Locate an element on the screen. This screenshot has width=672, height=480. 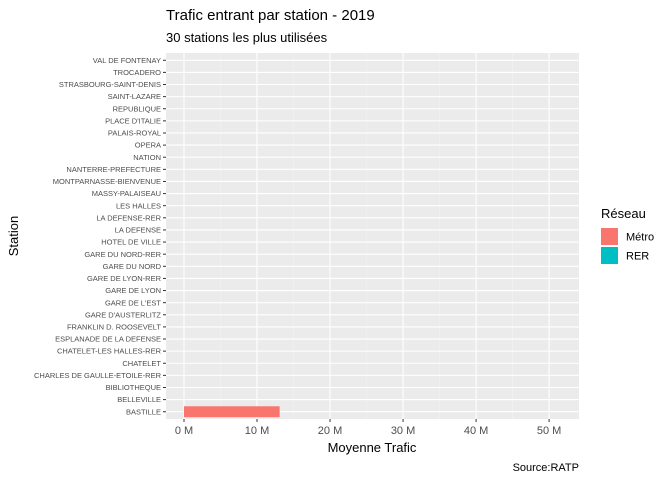
bar-bastille is located at coordinates (232, 412).